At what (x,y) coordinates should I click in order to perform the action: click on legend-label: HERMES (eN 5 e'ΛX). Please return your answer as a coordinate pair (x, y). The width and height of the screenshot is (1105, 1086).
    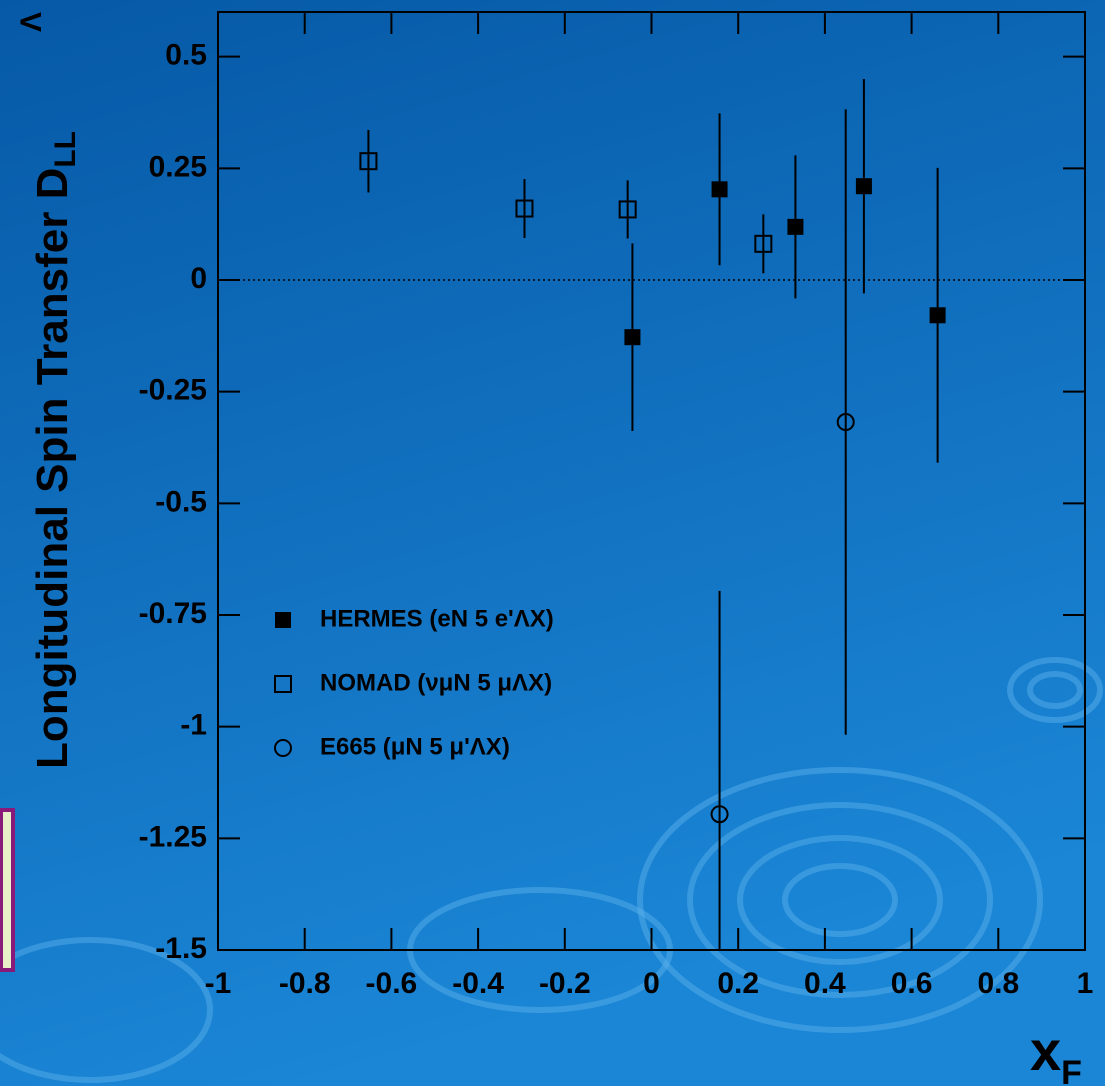
    Looking at the image, I should click on (437, 618).